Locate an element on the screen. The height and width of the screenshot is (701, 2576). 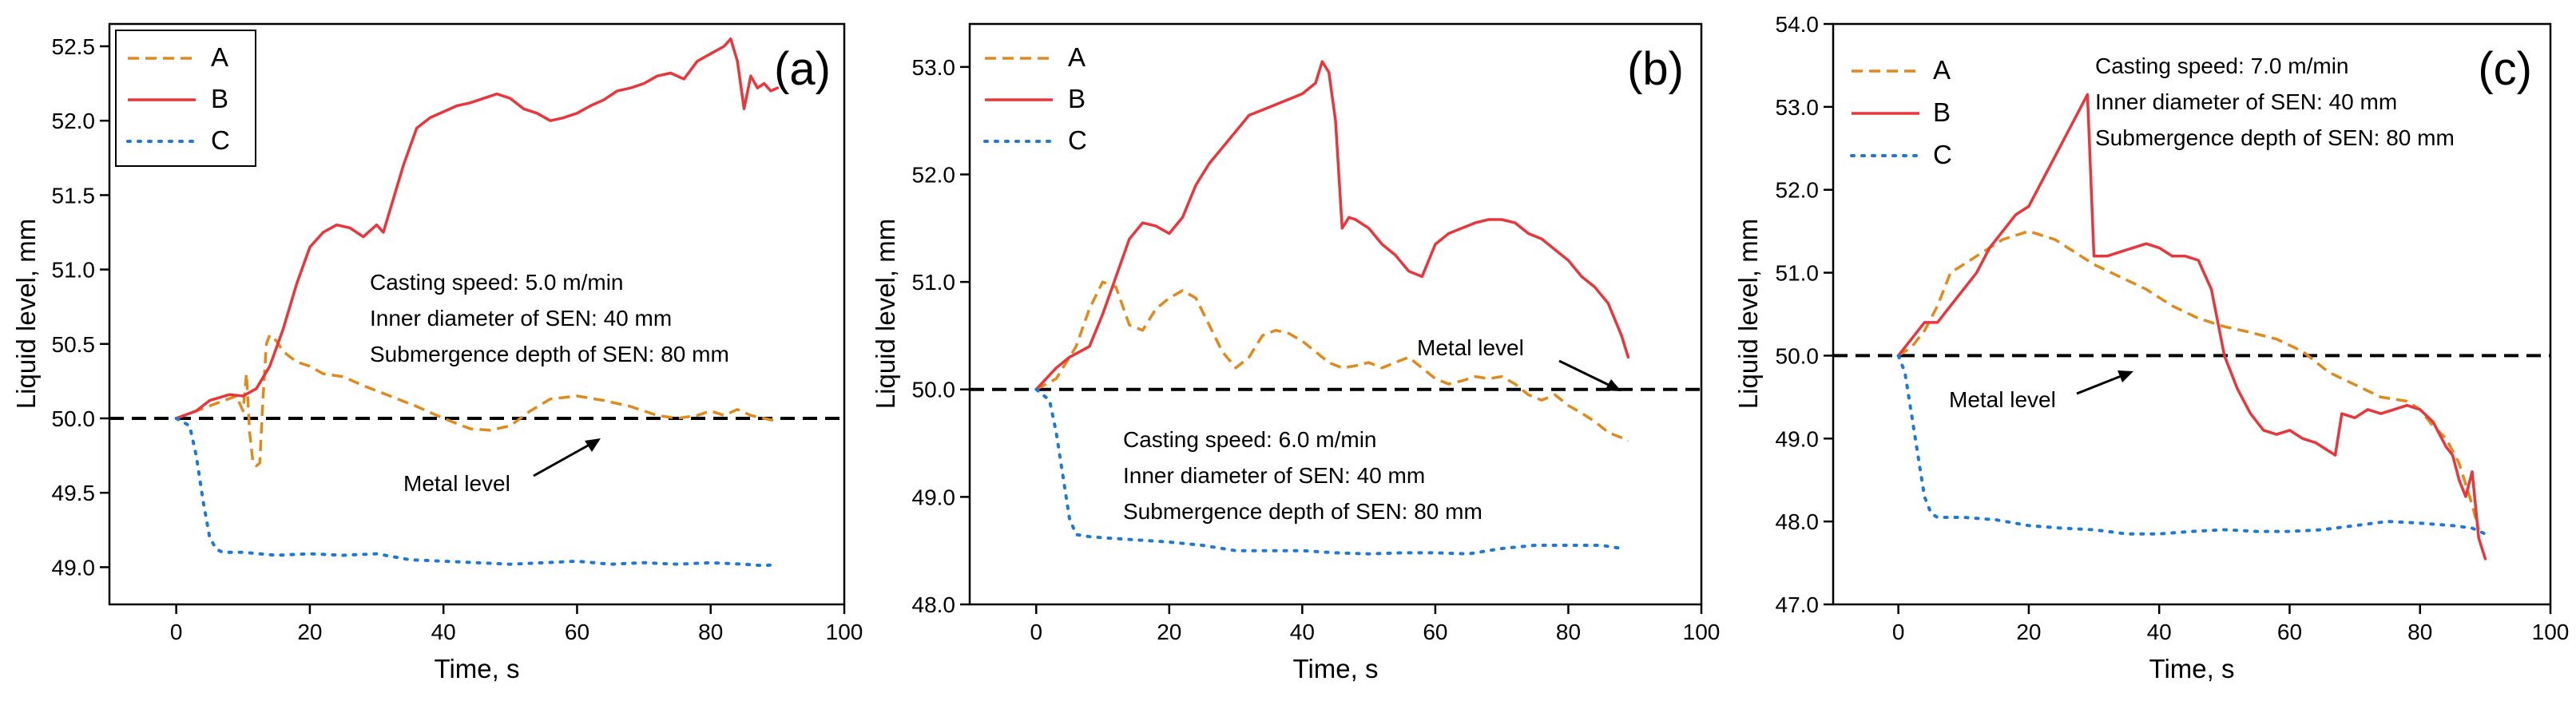
annotation-casting-speed-b: Casting speed: 6.0 m/min is located at coordinates (1250, 440).